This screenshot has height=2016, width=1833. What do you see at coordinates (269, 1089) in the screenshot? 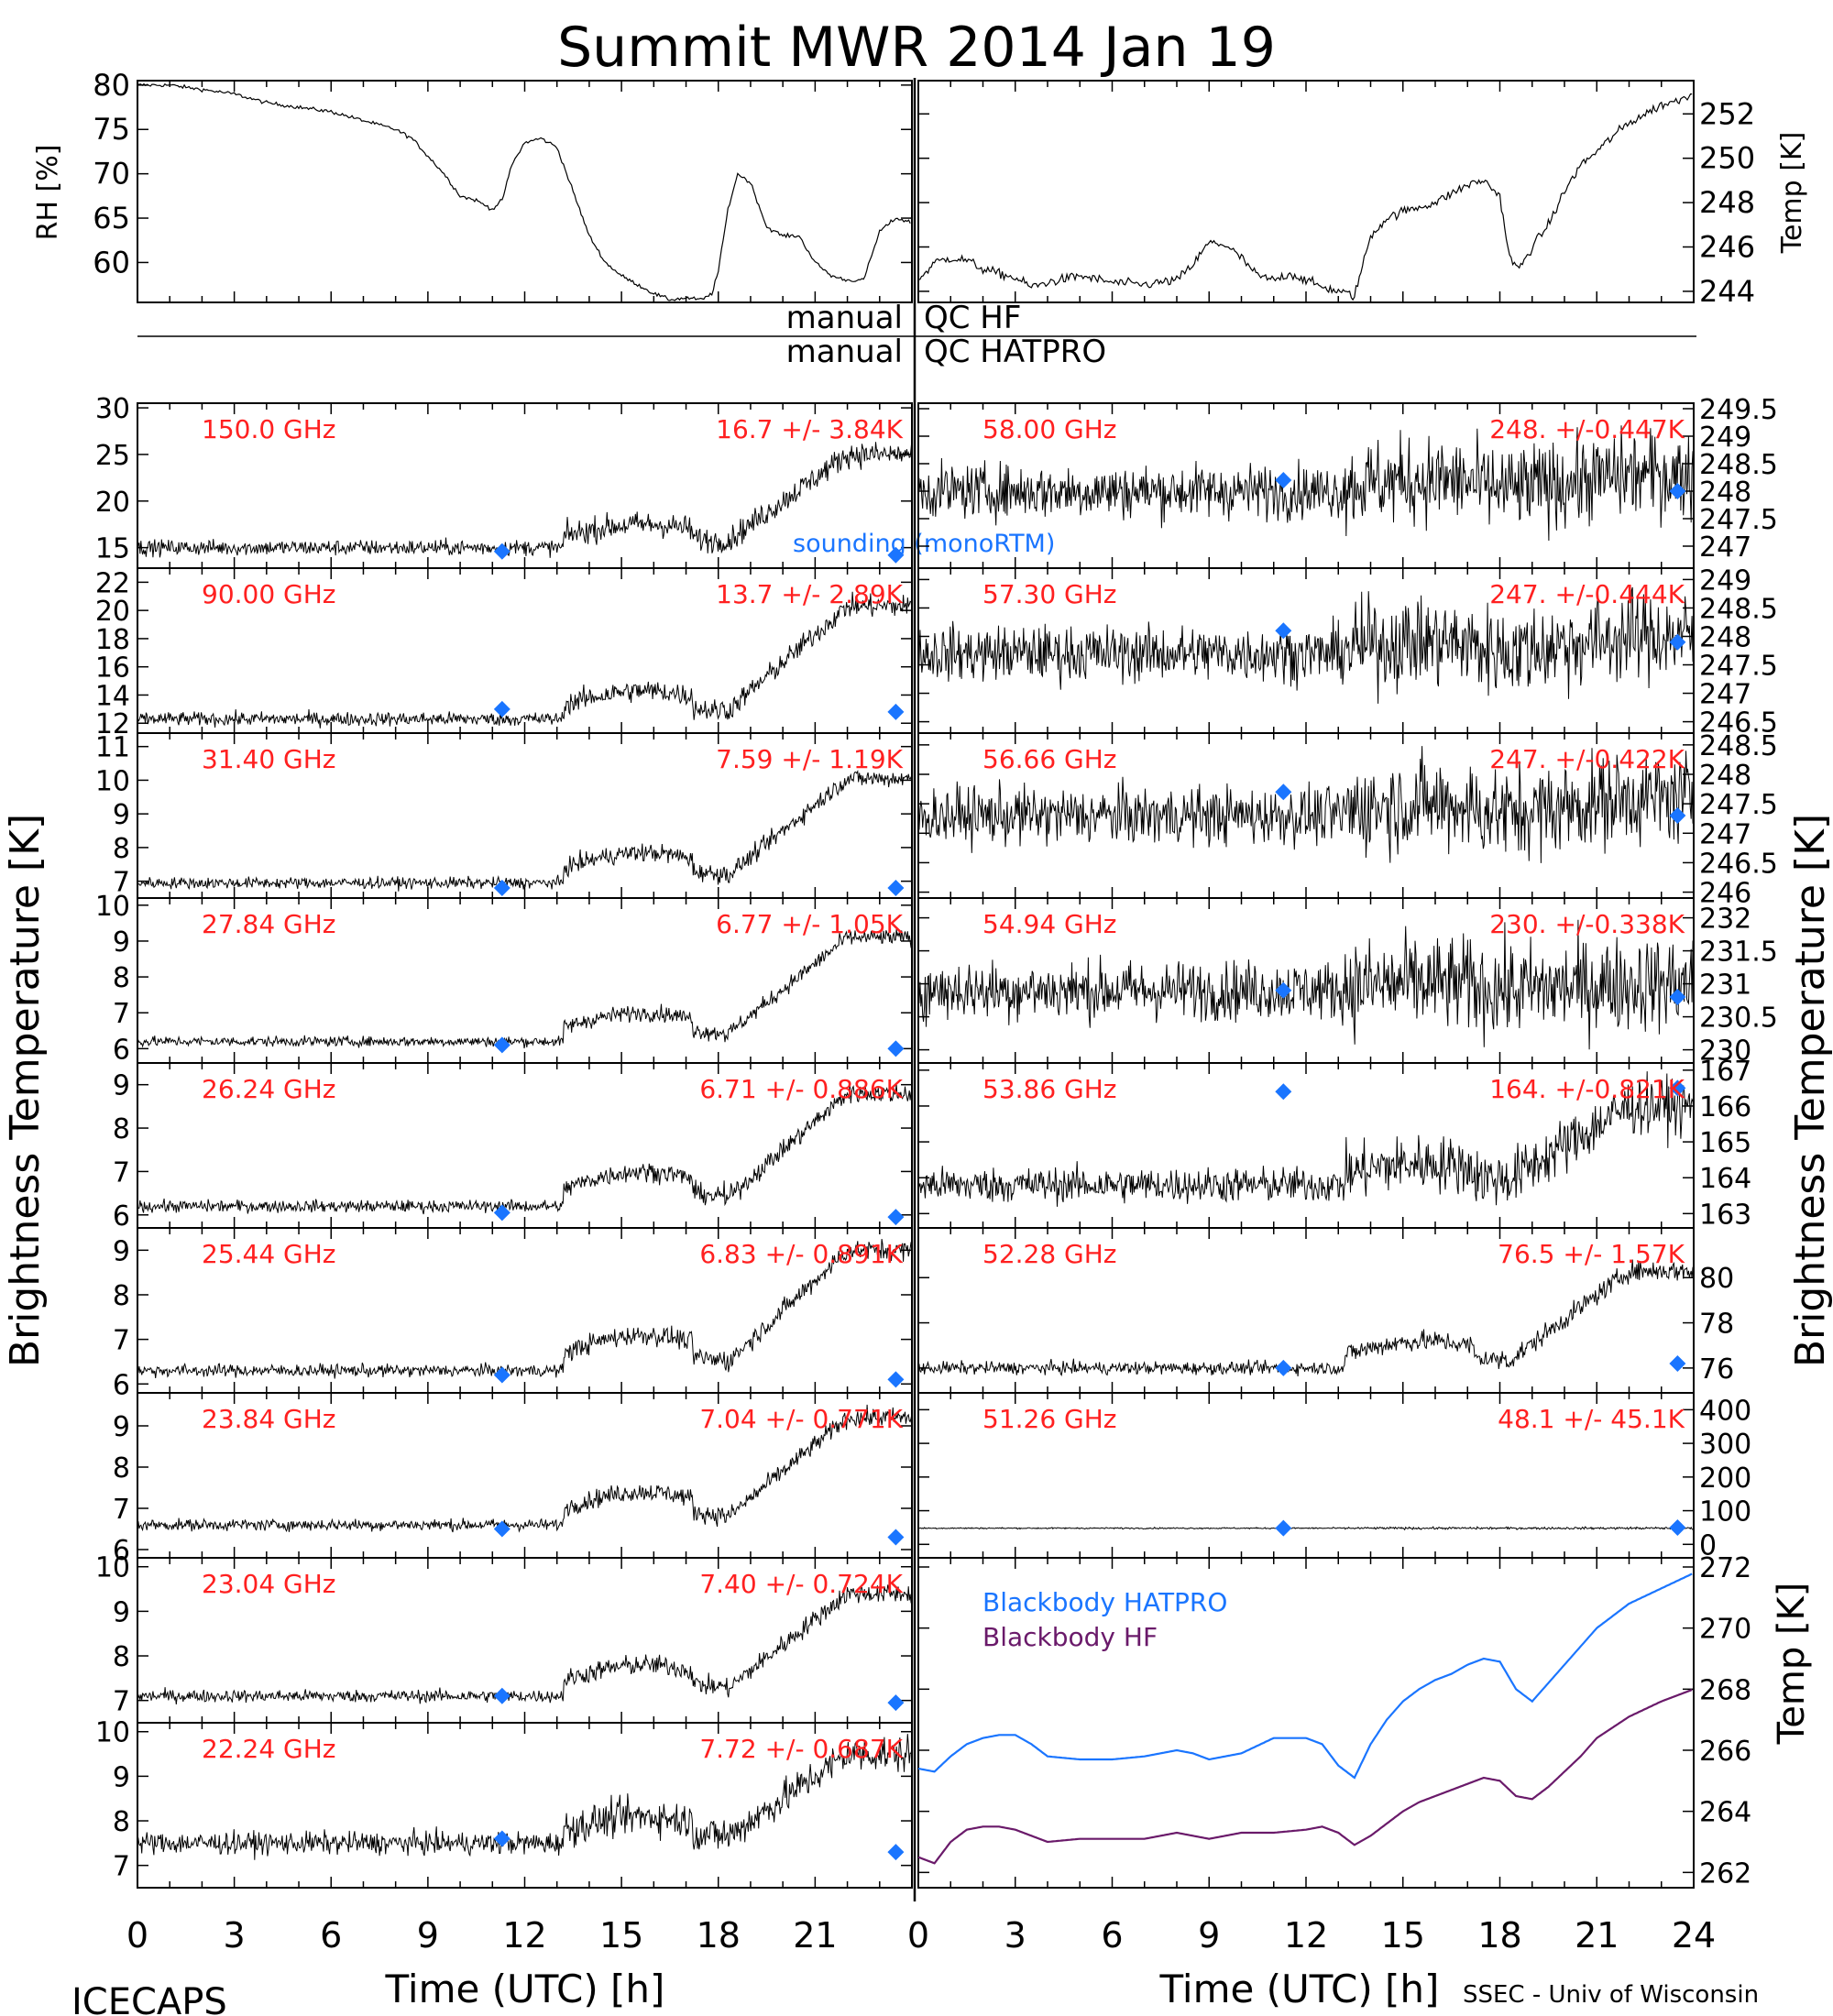
I see `channel-frequency-label: 26.24 GHz` at bounding box center [269, 1089].